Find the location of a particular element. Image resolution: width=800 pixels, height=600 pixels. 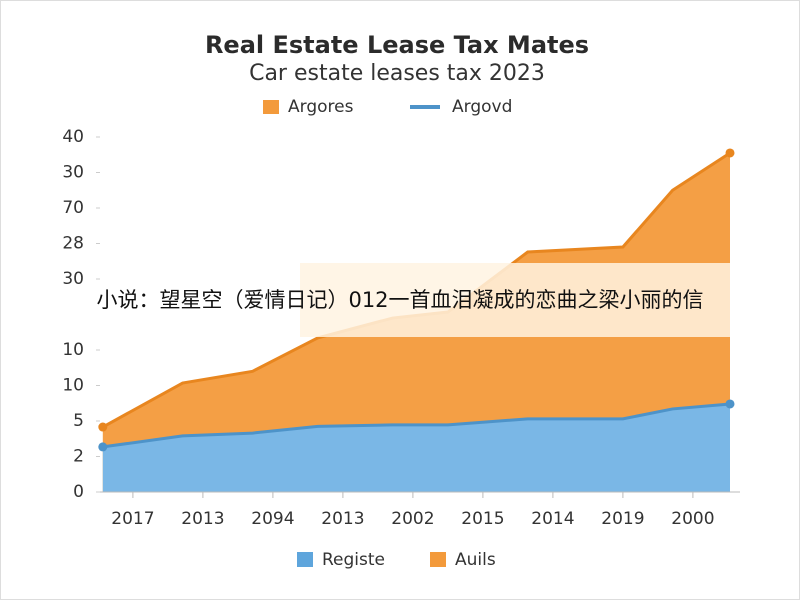

chart-subtitle: Car estate leases tax 2023 is located at coordinates (397, 73).